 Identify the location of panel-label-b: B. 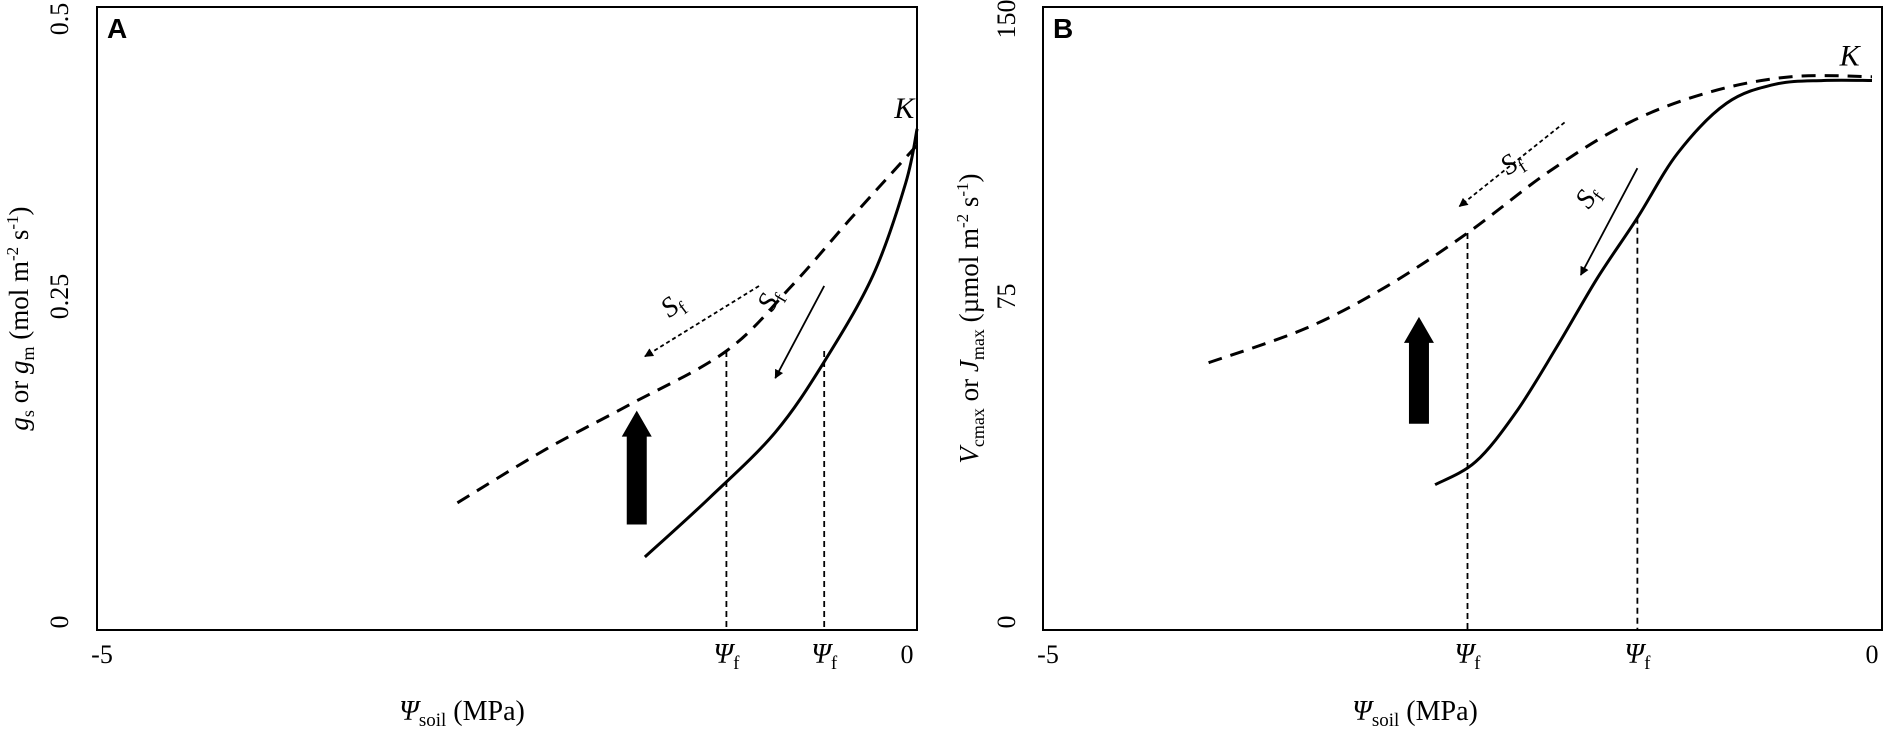
(1063, 28).